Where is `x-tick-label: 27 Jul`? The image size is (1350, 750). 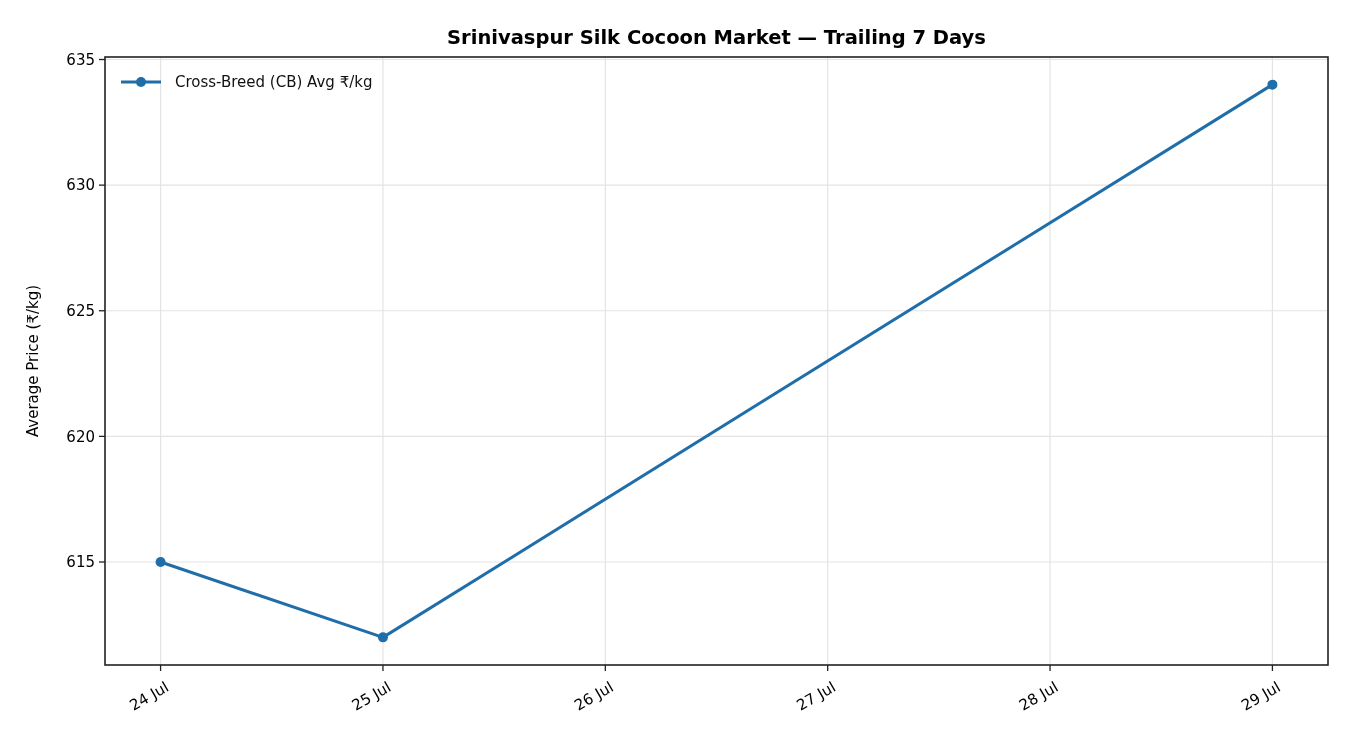 x-tick-label: 27 Jul is located at coordinates (816, 696).